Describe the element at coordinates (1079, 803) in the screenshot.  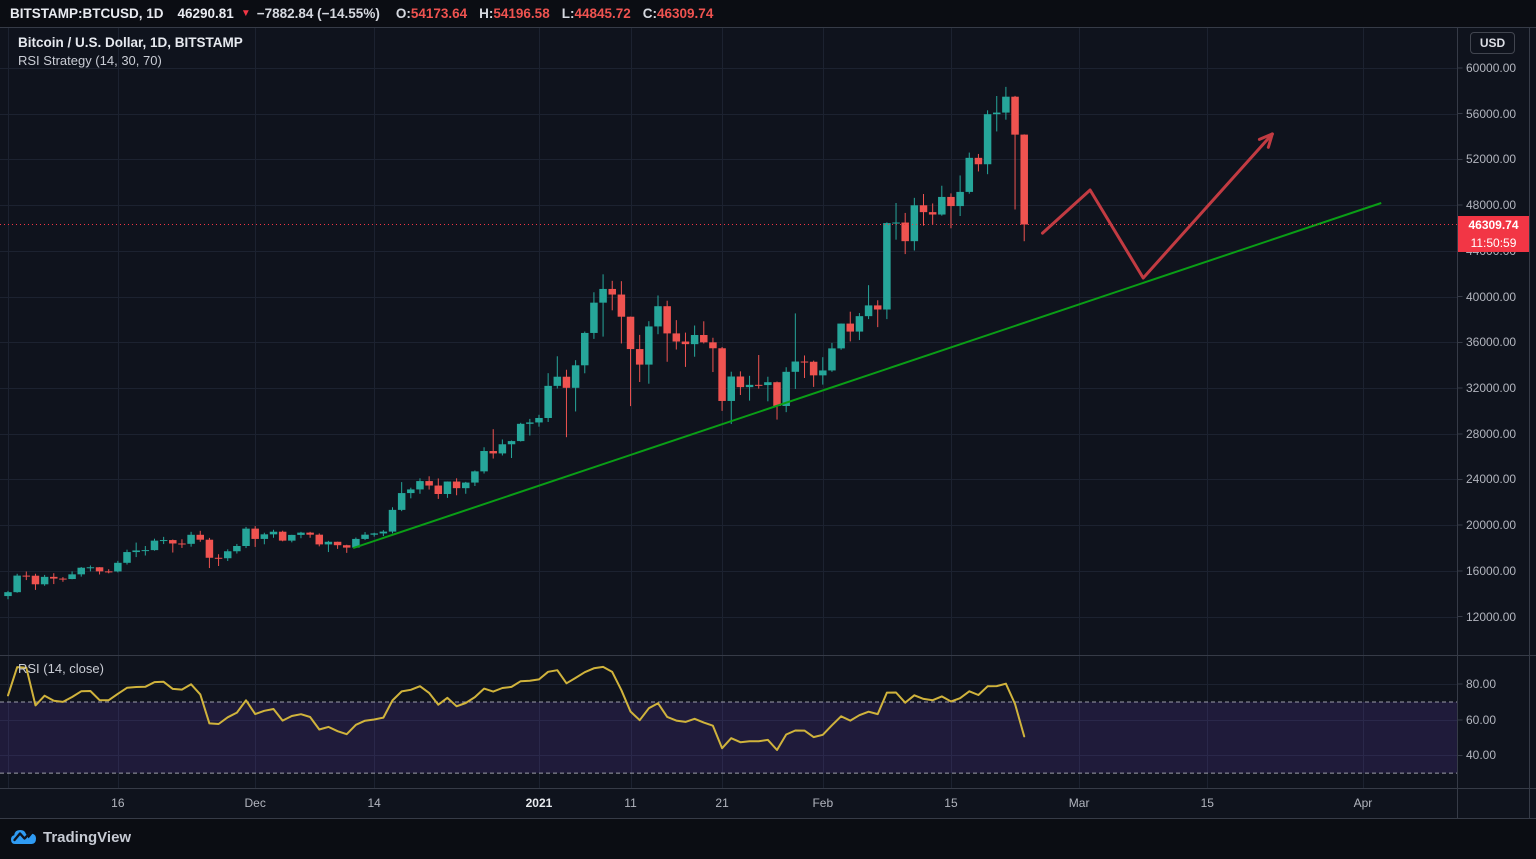
I see `time-axis-label: Mar` at that location.